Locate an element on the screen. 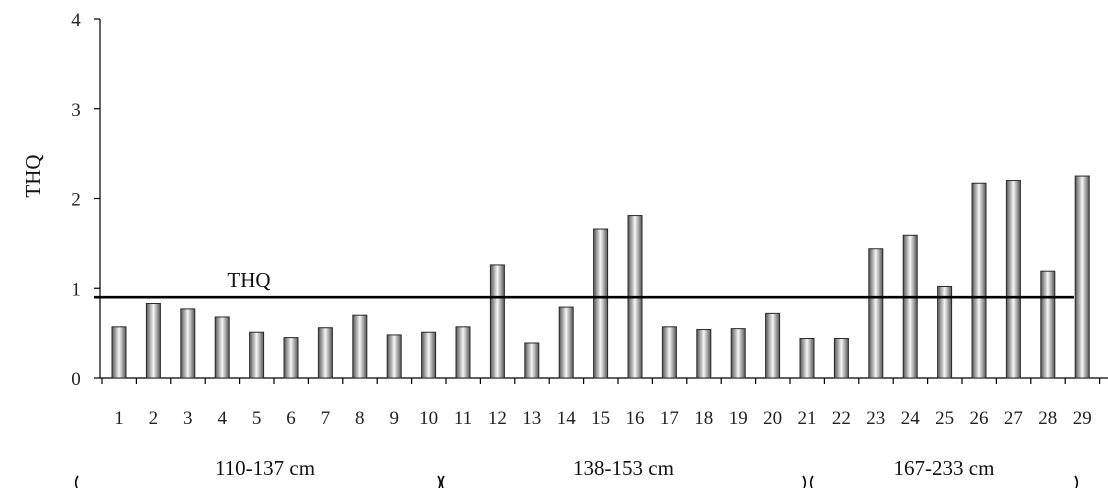  x-tick-label: 2 is located at coordinates (154, 418).